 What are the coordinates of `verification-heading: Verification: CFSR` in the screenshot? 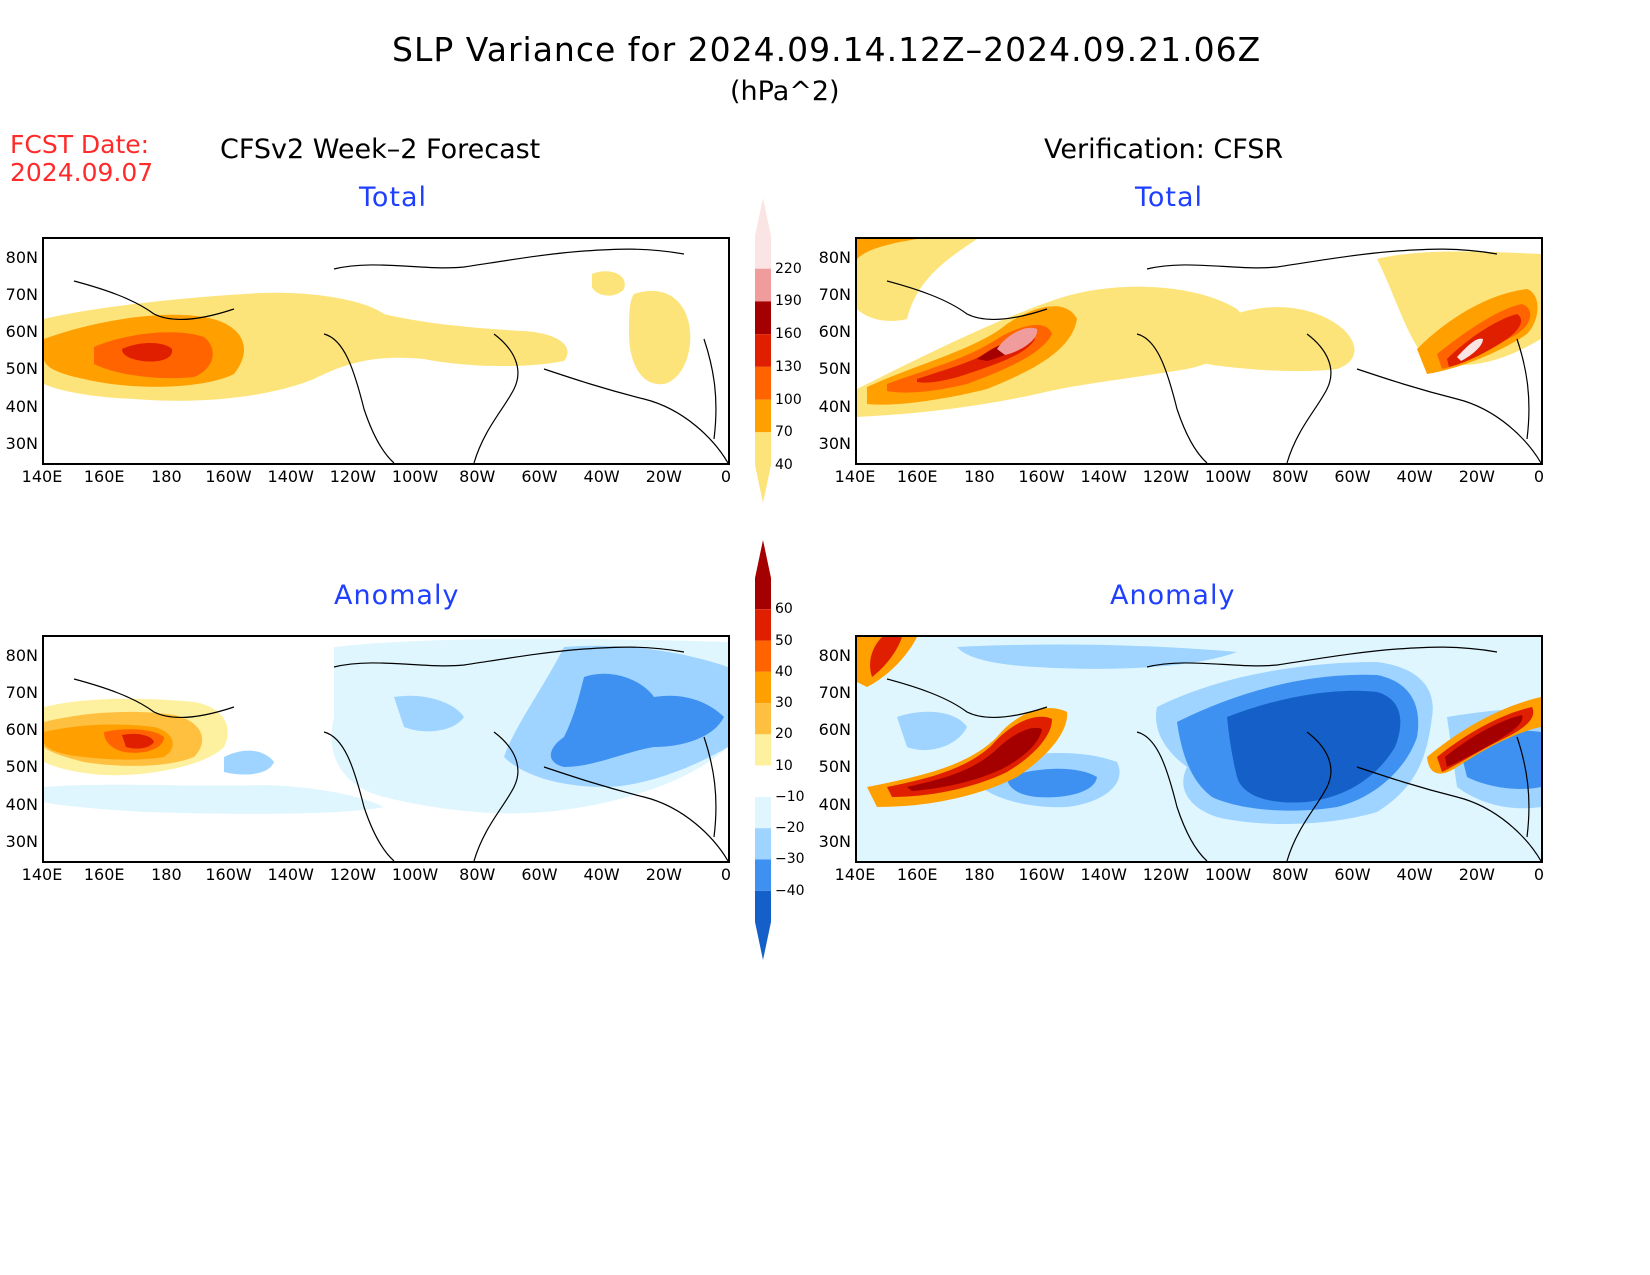 It's located at (1164, 149).